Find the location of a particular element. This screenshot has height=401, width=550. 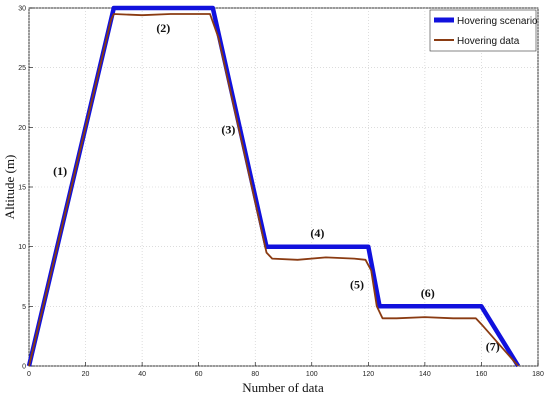

phase-label: (7) is located at coordinates (493, 346).